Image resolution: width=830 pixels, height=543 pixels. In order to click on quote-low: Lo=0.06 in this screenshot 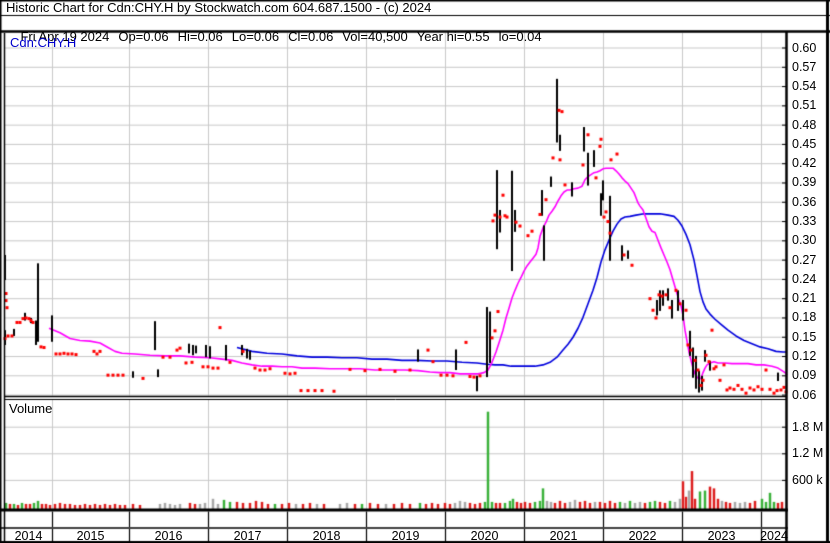, I will do `click(255, 36)`.